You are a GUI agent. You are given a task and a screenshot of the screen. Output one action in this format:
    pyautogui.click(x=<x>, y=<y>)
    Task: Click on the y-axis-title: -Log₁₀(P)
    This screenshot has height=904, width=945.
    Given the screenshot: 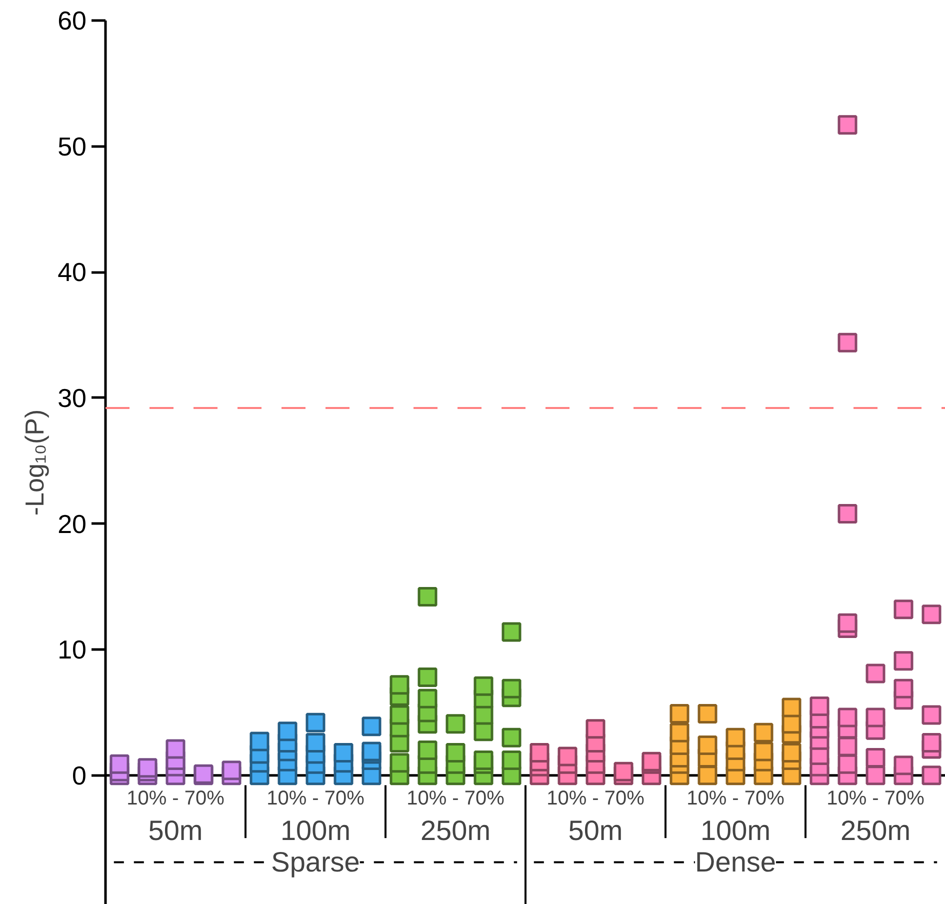 What is the action you would take?
    pyautogui.click(x=35, y=462)
    